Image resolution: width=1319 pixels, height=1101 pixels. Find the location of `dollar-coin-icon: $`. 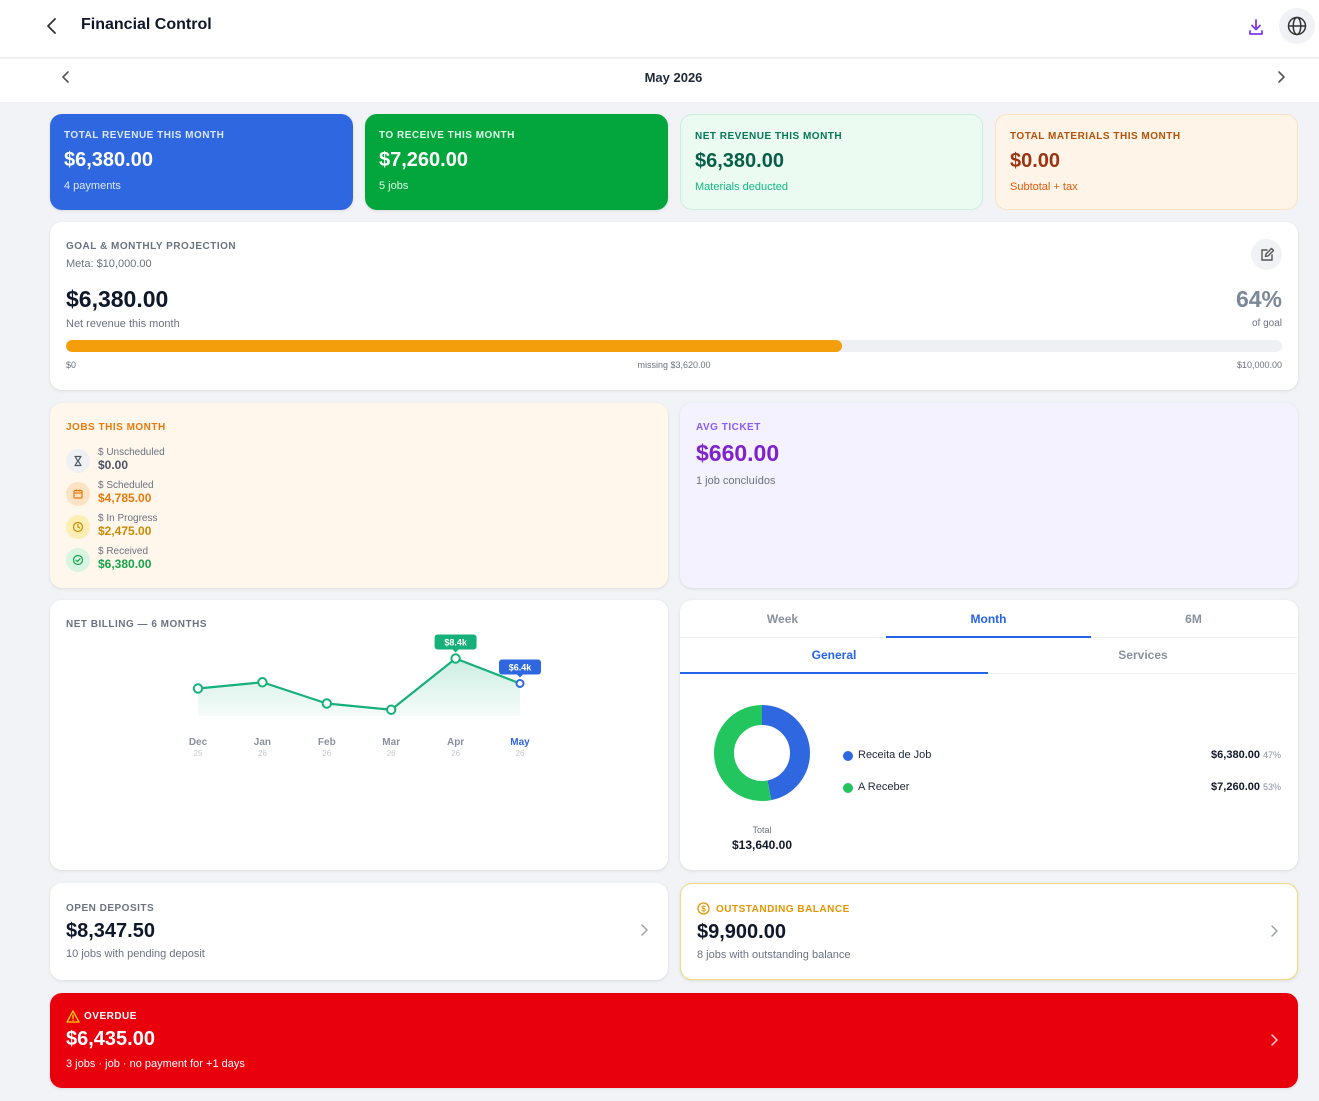

dollar-coin-icon: $ is located at coordinates (703, 908).